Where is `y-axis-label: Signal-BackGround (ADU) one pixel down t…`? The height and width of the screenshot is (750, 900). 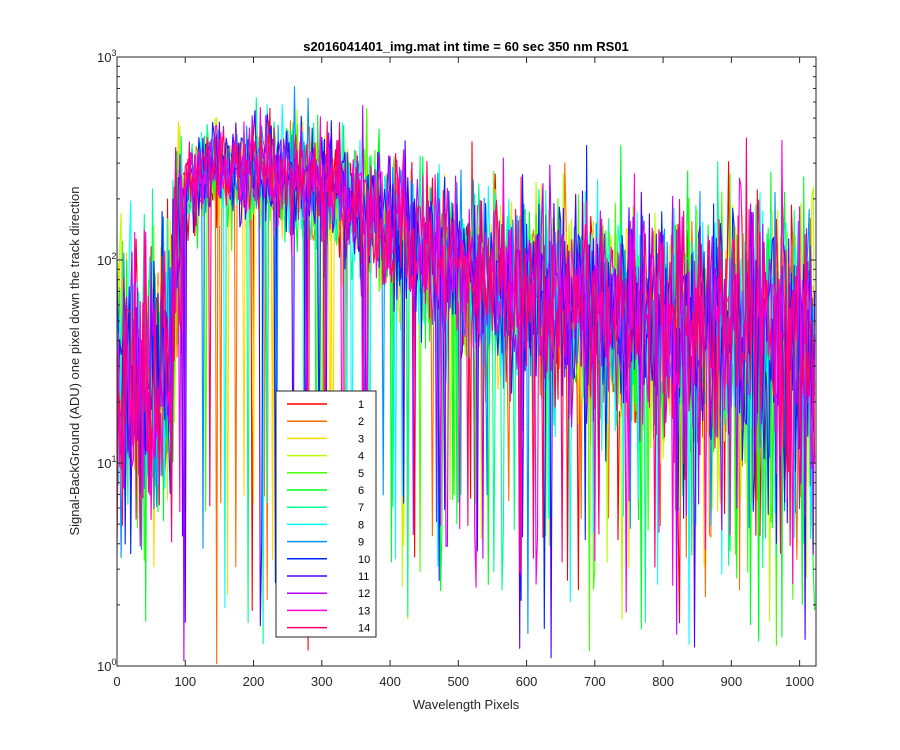
y-axis-label: Signal-BackGround (ADU) one pixel down t… is located at coordinates (74, 360).